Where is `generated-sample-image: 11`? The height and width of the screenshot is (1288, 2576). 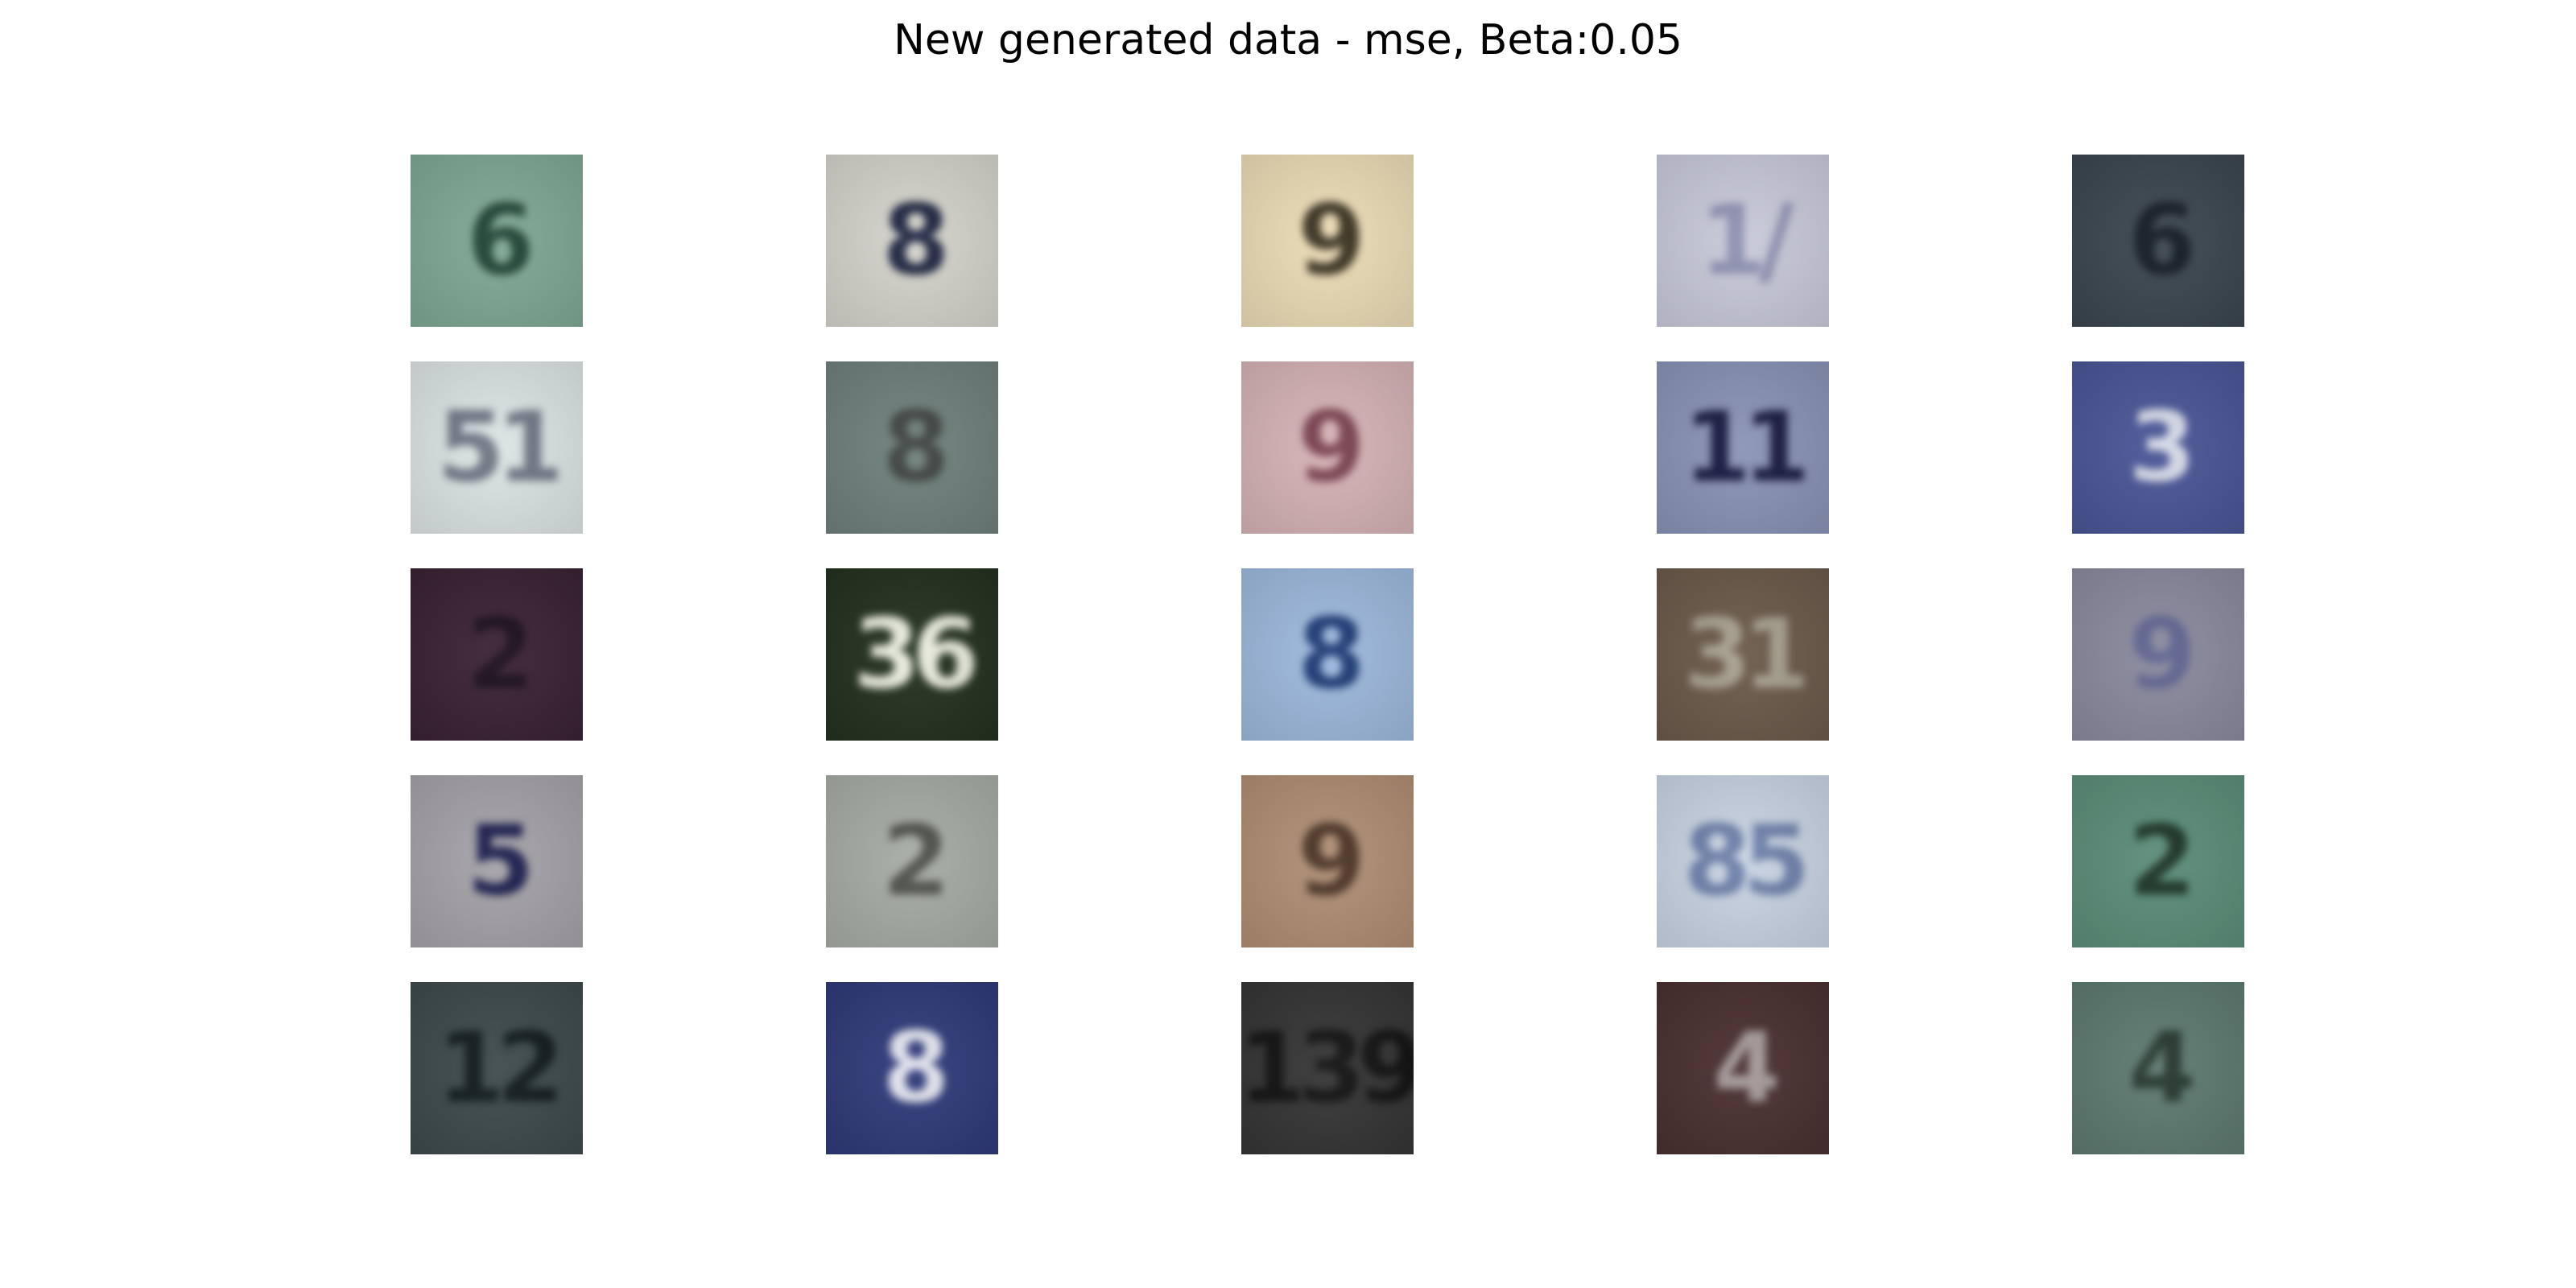
generated-sample-image: 11 is located at coordinates (1743, 447).